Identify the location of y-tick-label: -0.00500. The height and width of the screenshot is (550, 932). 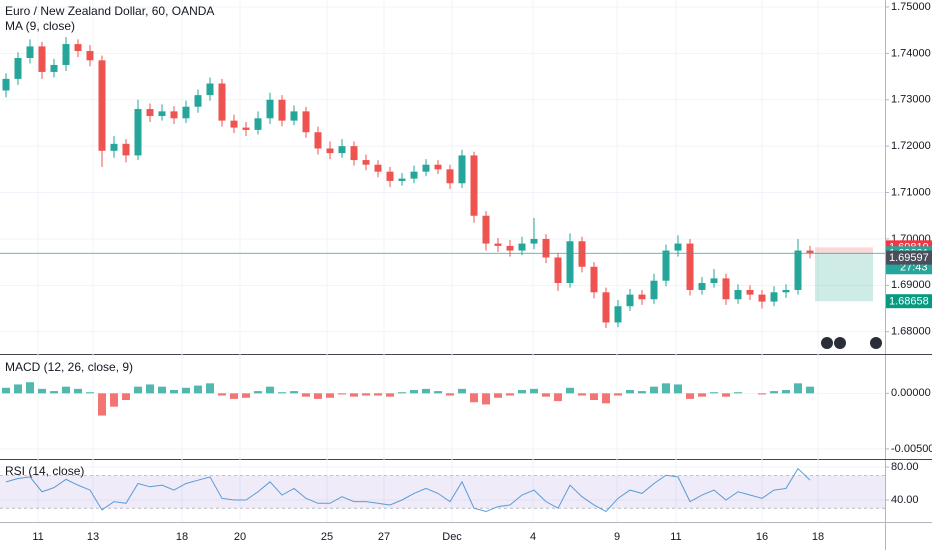
(911, 449).